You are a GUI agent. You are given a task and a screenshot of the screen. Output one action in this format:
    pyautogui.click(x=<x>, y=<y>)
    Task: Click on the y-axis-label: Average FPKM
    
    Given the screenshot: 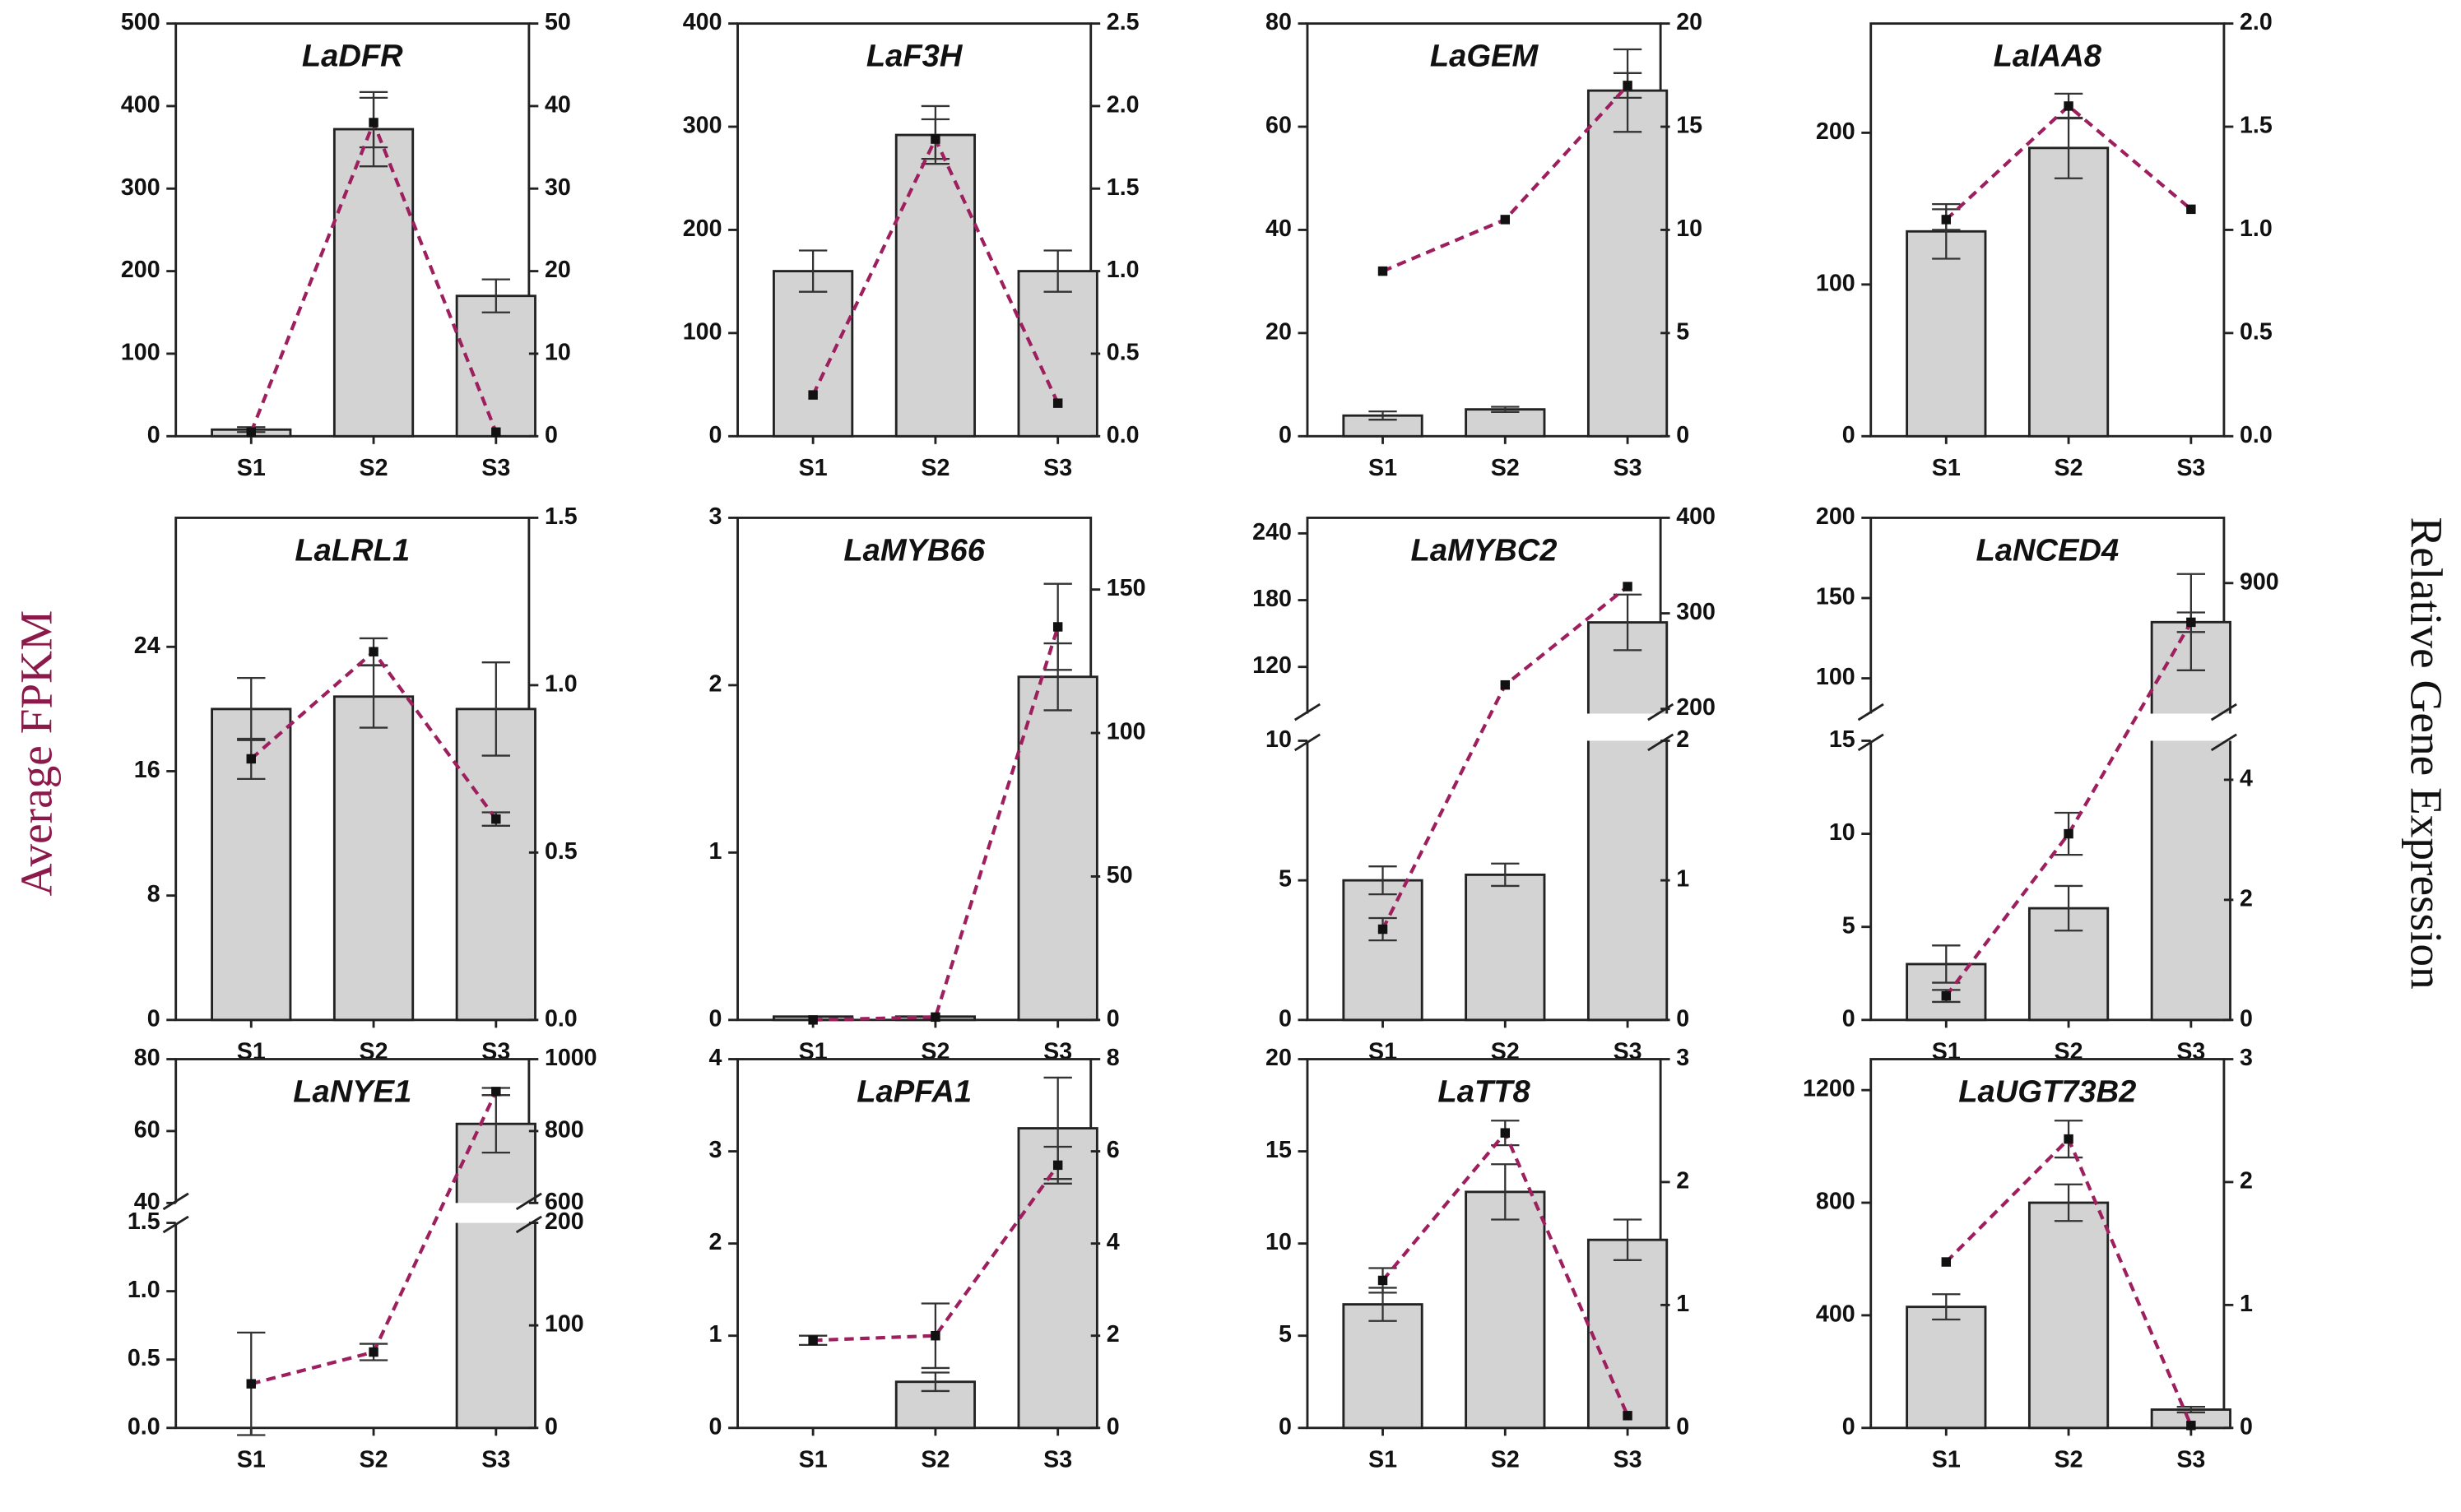 What is the action you would take?
    pyautogui.click(x=36, y=753)
    